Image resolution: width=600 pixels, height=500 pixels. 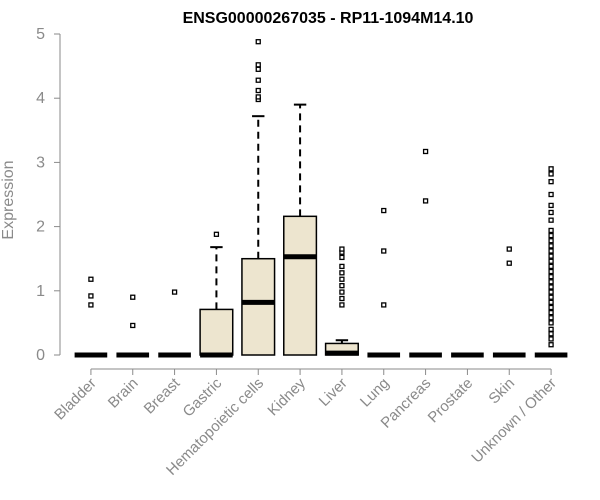 I want to click on y-tick-label: 4, so click(x=40, y=98).